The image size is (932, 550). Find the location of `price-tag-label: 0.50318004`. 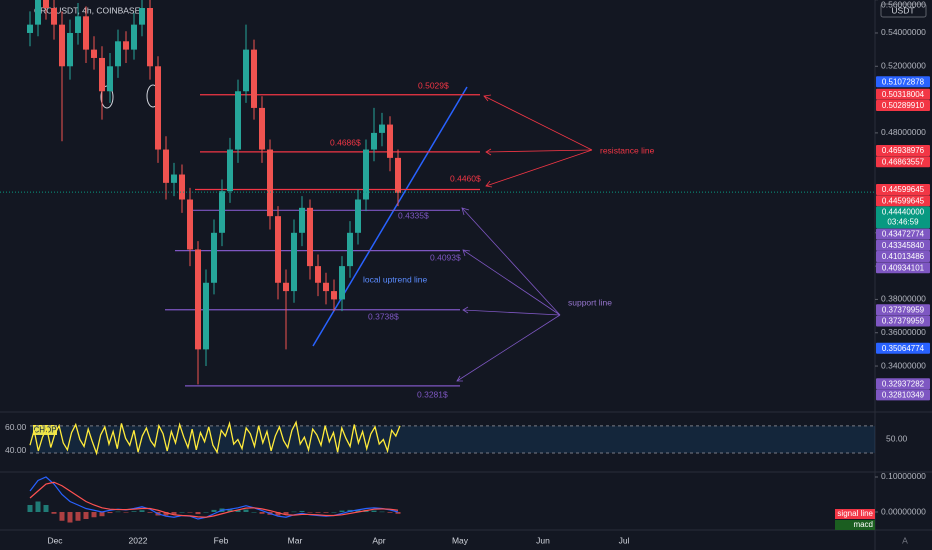

price-tag-label: 0.50318004 is located at coordinates (903, 94).